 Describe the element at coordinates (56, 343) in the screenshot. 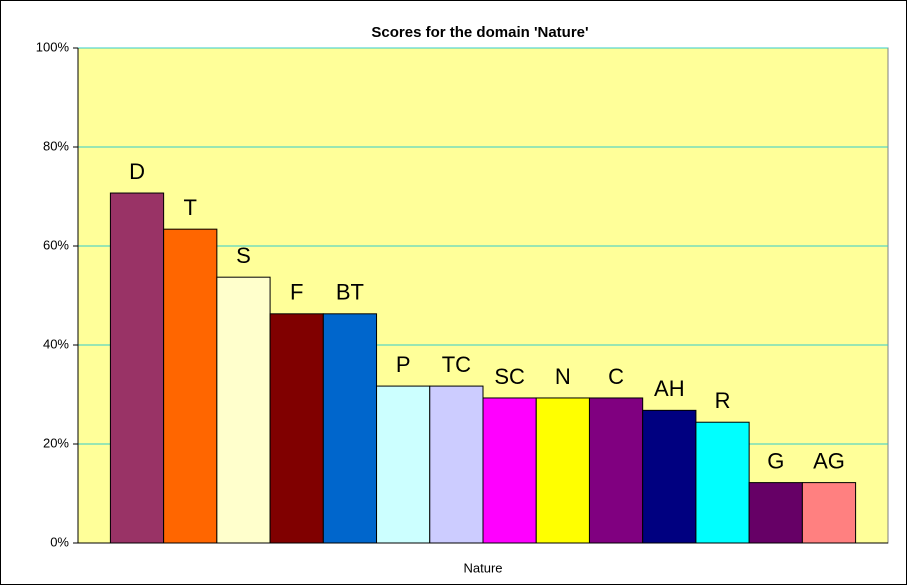

I see `y-tick-label: 40%` at that location.